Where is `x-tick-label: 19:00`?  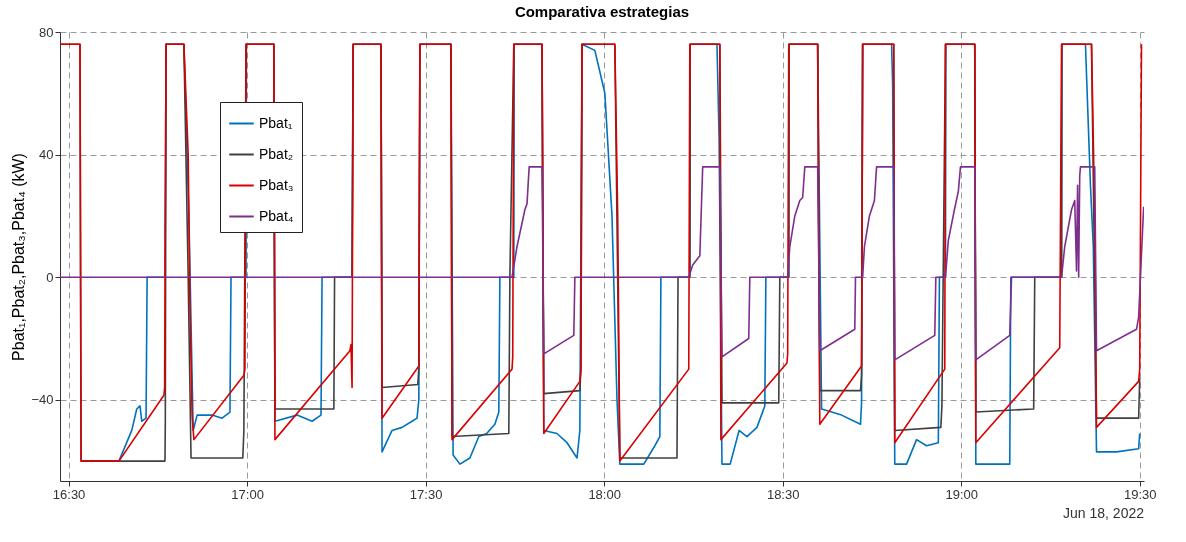 x-tick-label: 19:00 is located at coordinates (961, 494).